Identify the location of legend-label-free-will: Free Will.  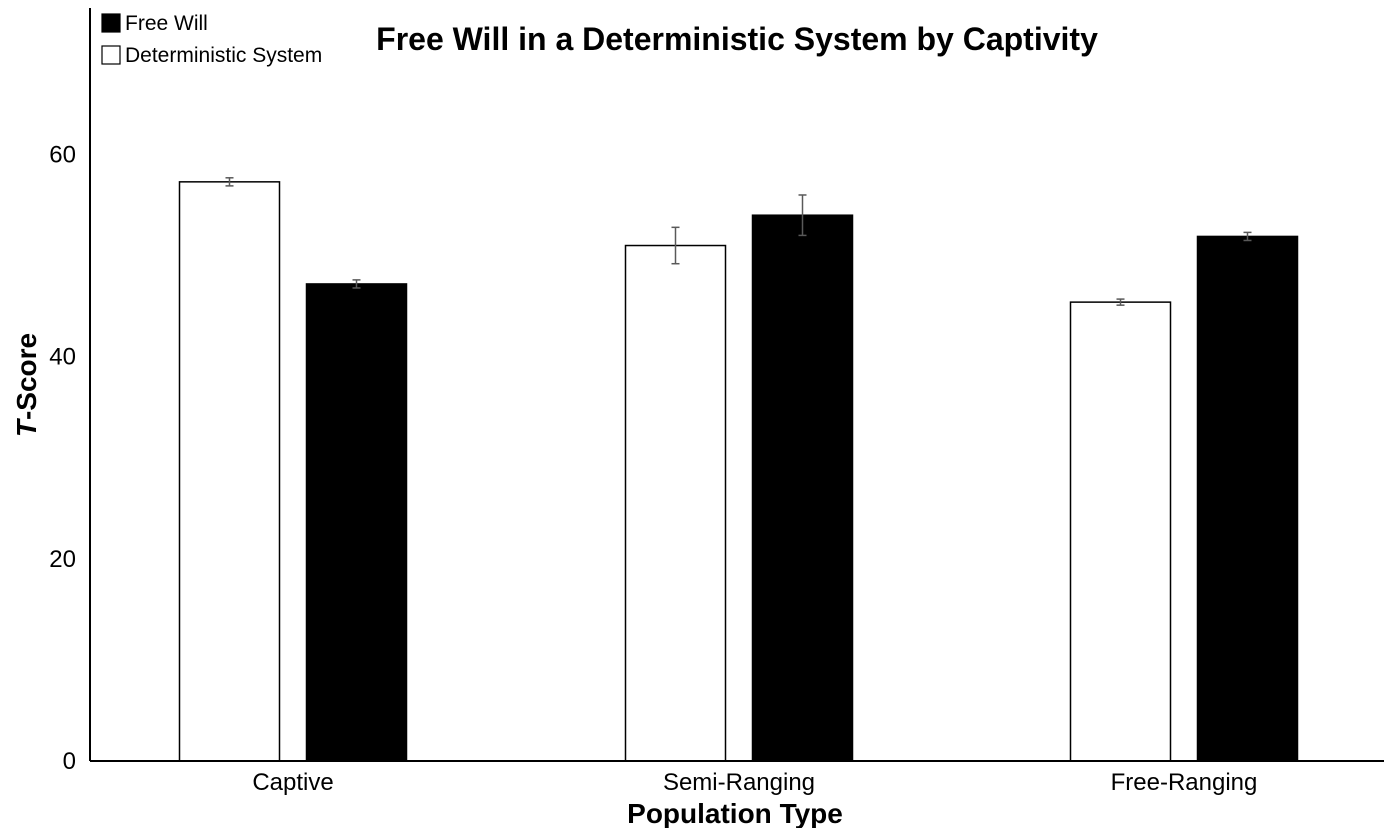
(166, 23).